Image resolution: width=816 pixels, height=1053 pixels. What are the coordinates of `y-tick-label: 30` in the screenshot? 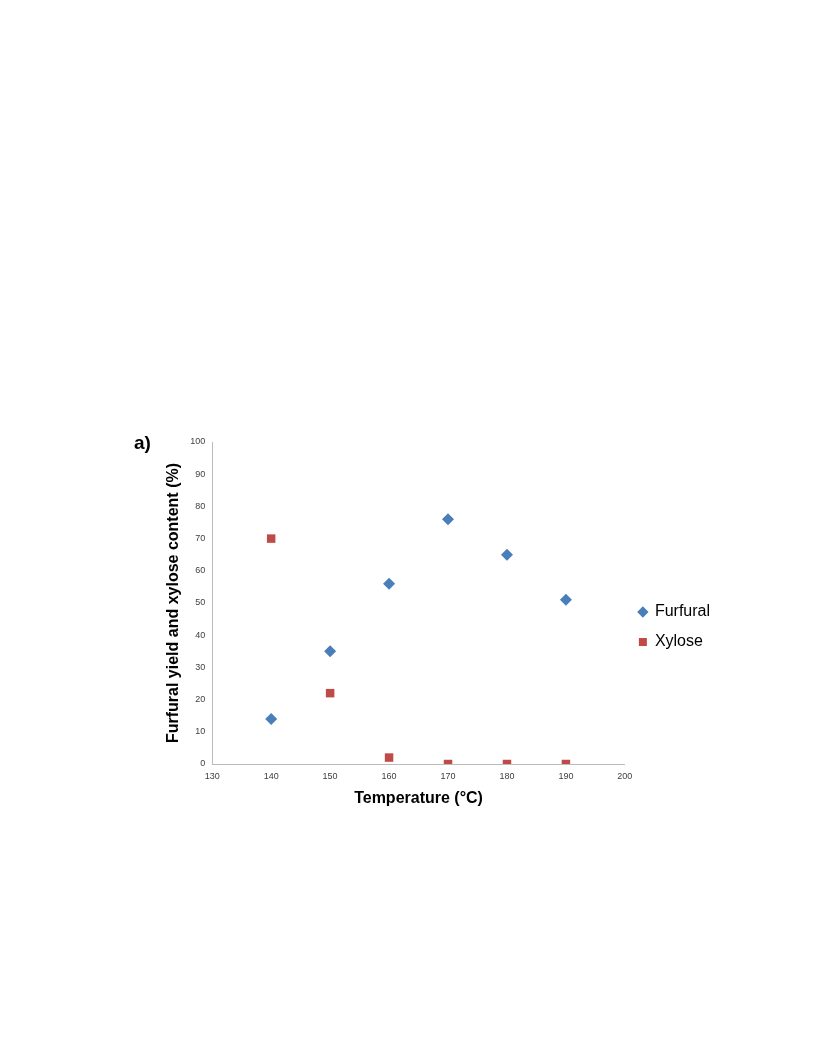 It's located at (200, 666).